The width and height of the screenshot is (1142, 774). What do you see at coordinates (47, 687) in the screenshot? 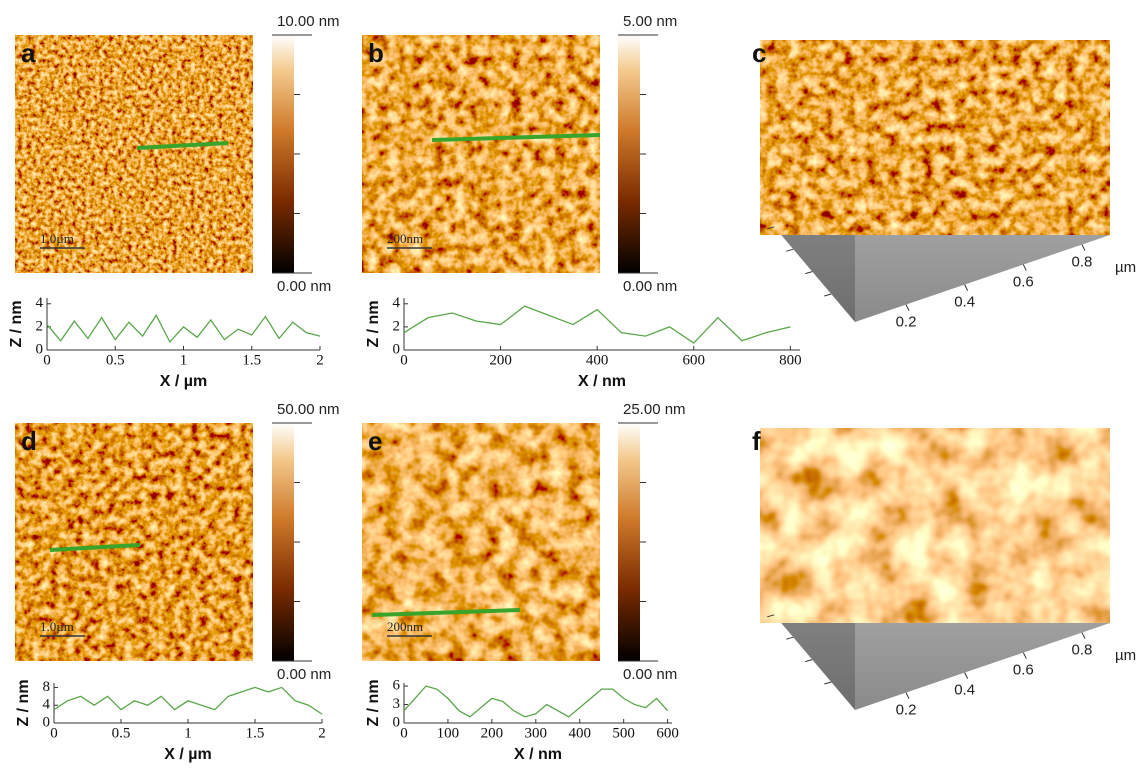
I see `y-tick-label: 8` at bounding box center [47, 687].